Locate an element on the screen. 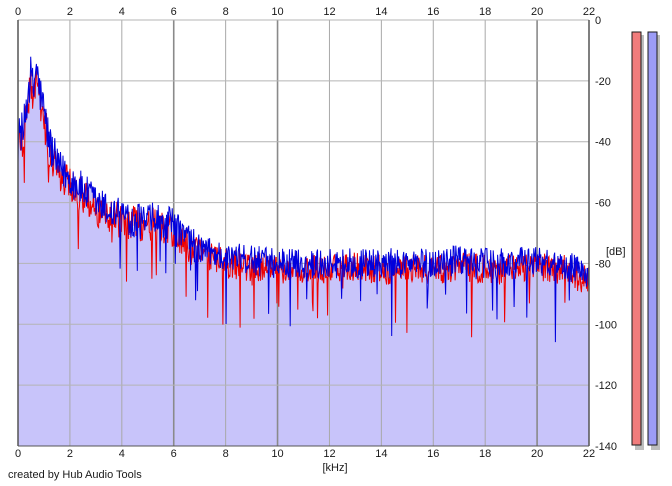  y-tick-label: 0 is located at coordinates (598, 21).